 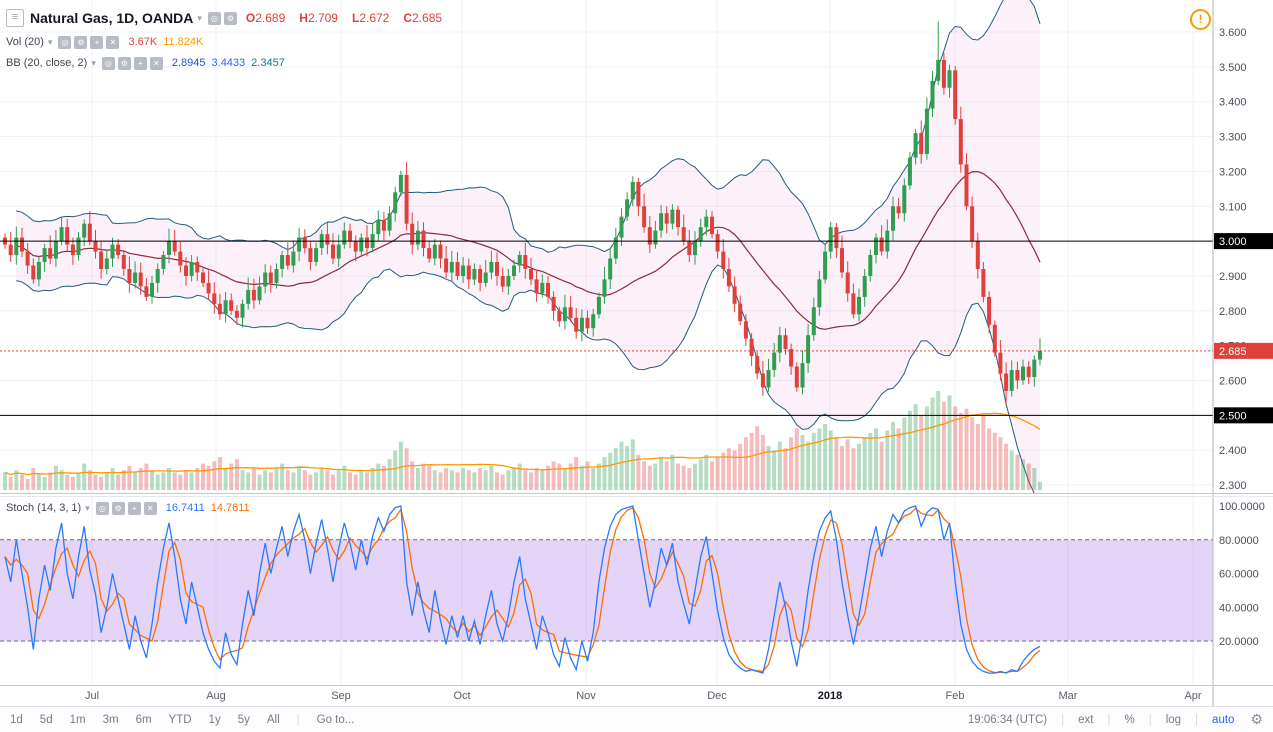 What do you see at coordinates (44, 508) in the screenshot?
I see `stoch-indicator-label: Stoch (14, 3, 1)` at bounding box center [44, 508].